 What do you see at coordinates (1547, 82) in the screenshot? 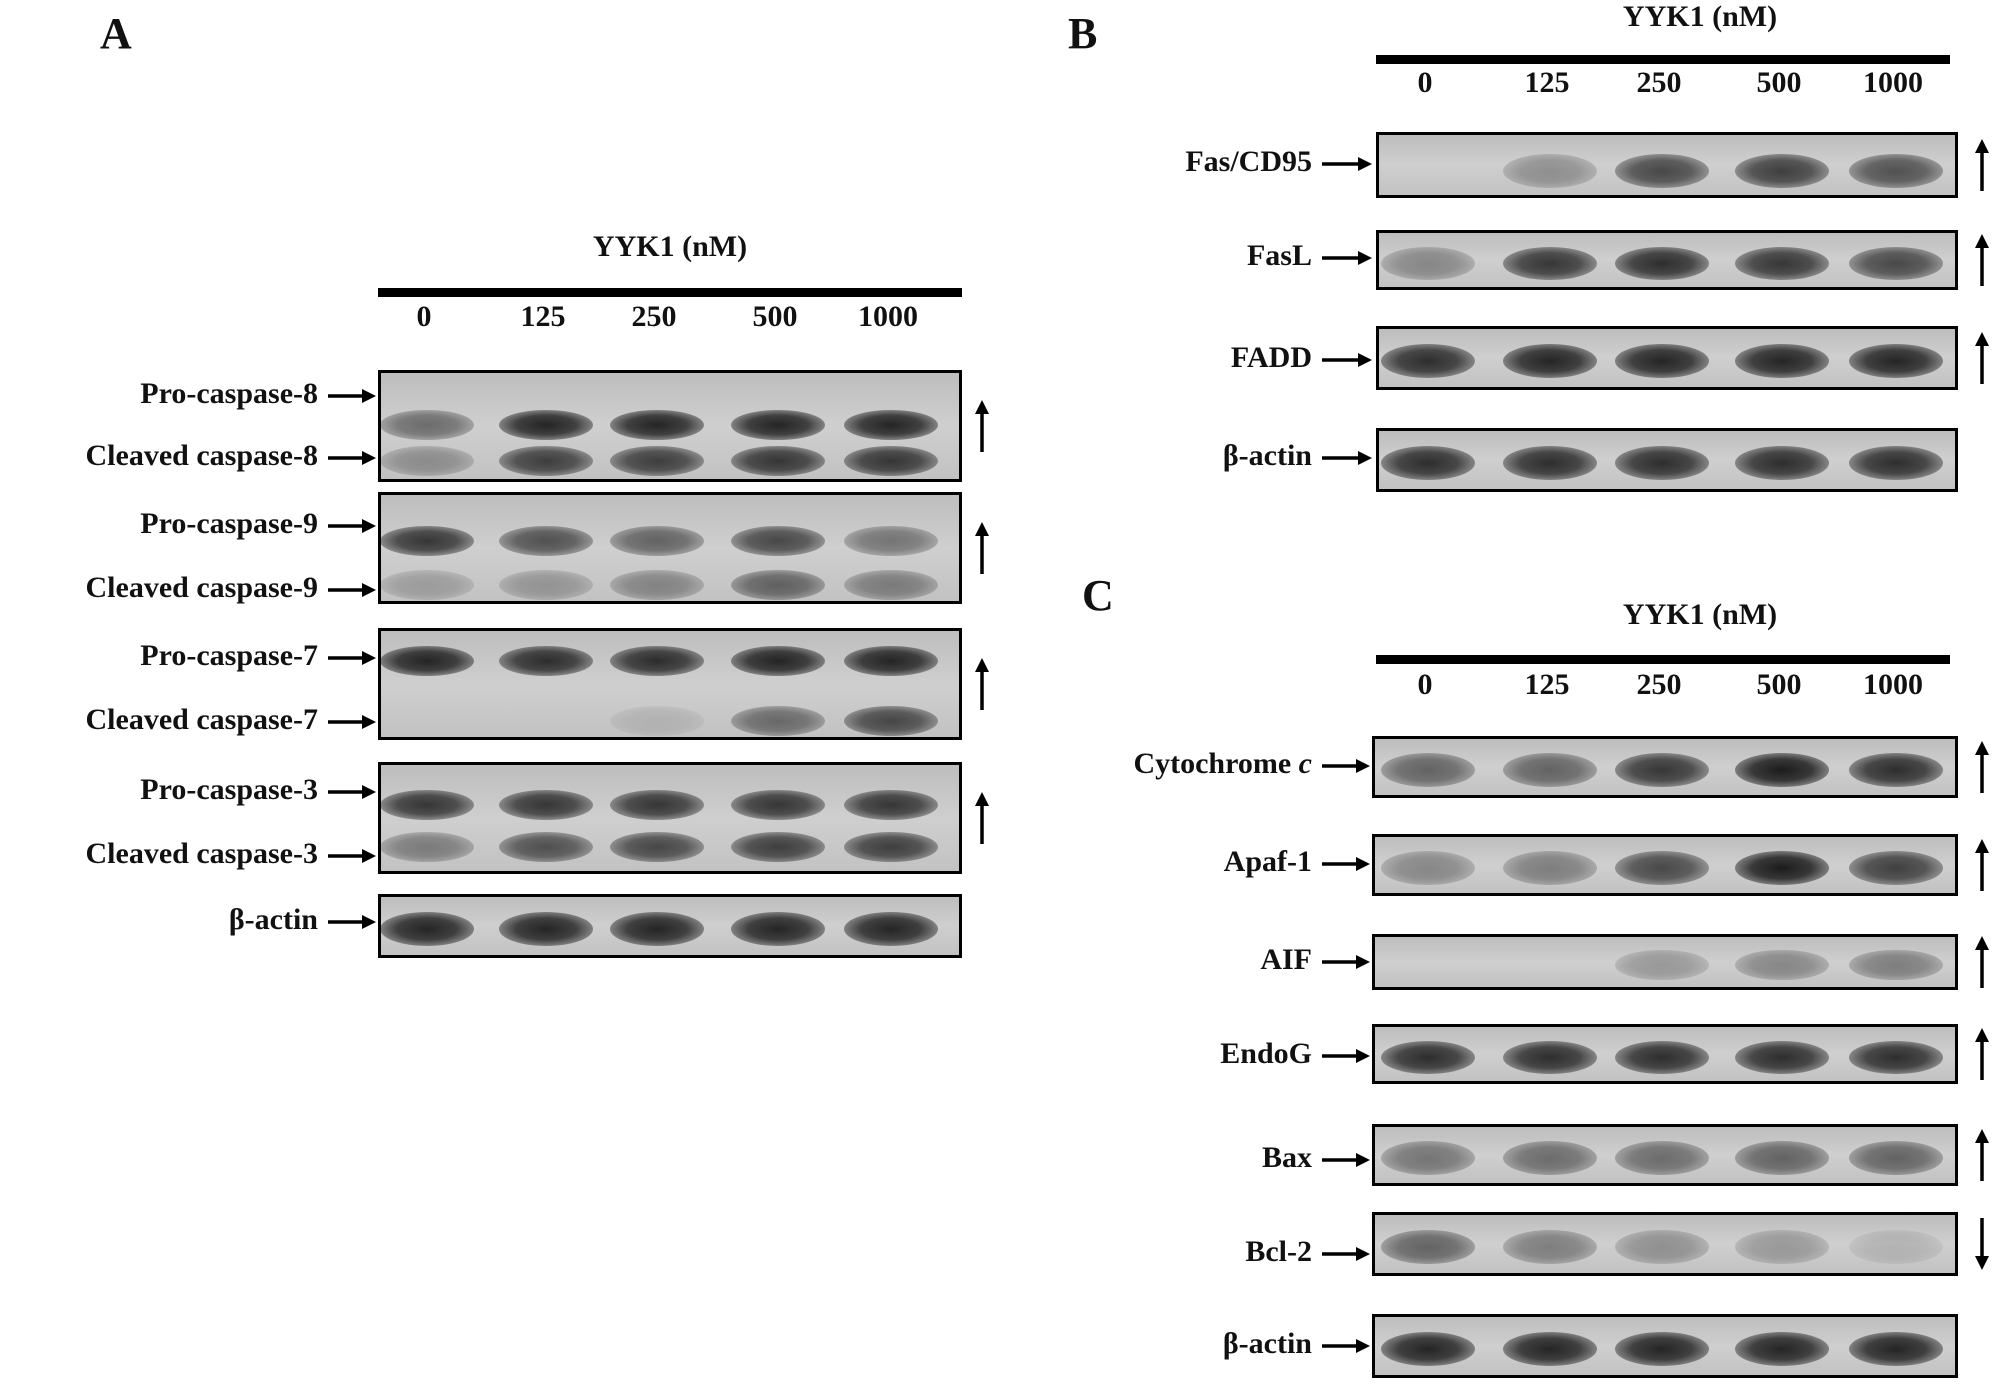
I see `panel-b-dose-label: 125` at bounding box center [1547, 82].